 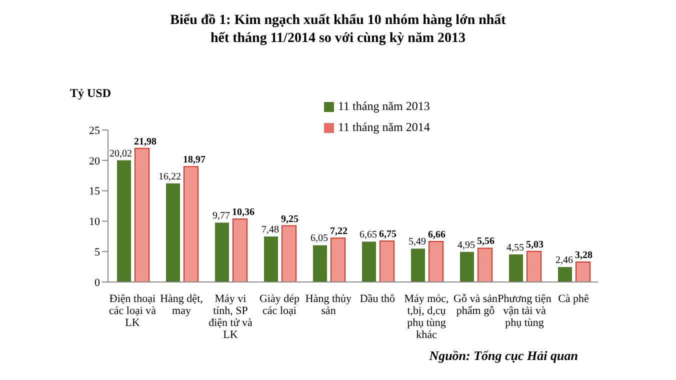 I want to click on x-tick-label: Điện thoại các loại và LK, so click(x=132, y=311).